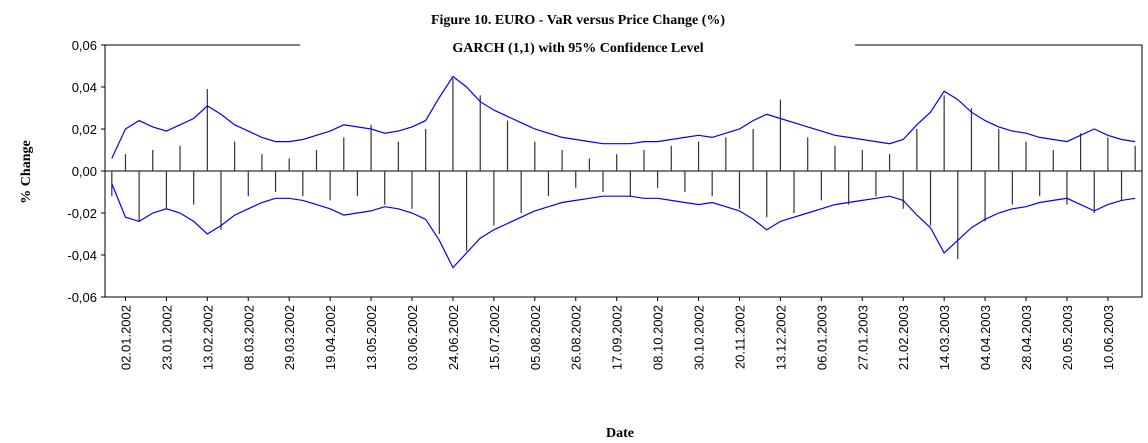 The image size is (1148, 443). I want to click on x-tick-label: 30.10.2002, so click(699, 337).